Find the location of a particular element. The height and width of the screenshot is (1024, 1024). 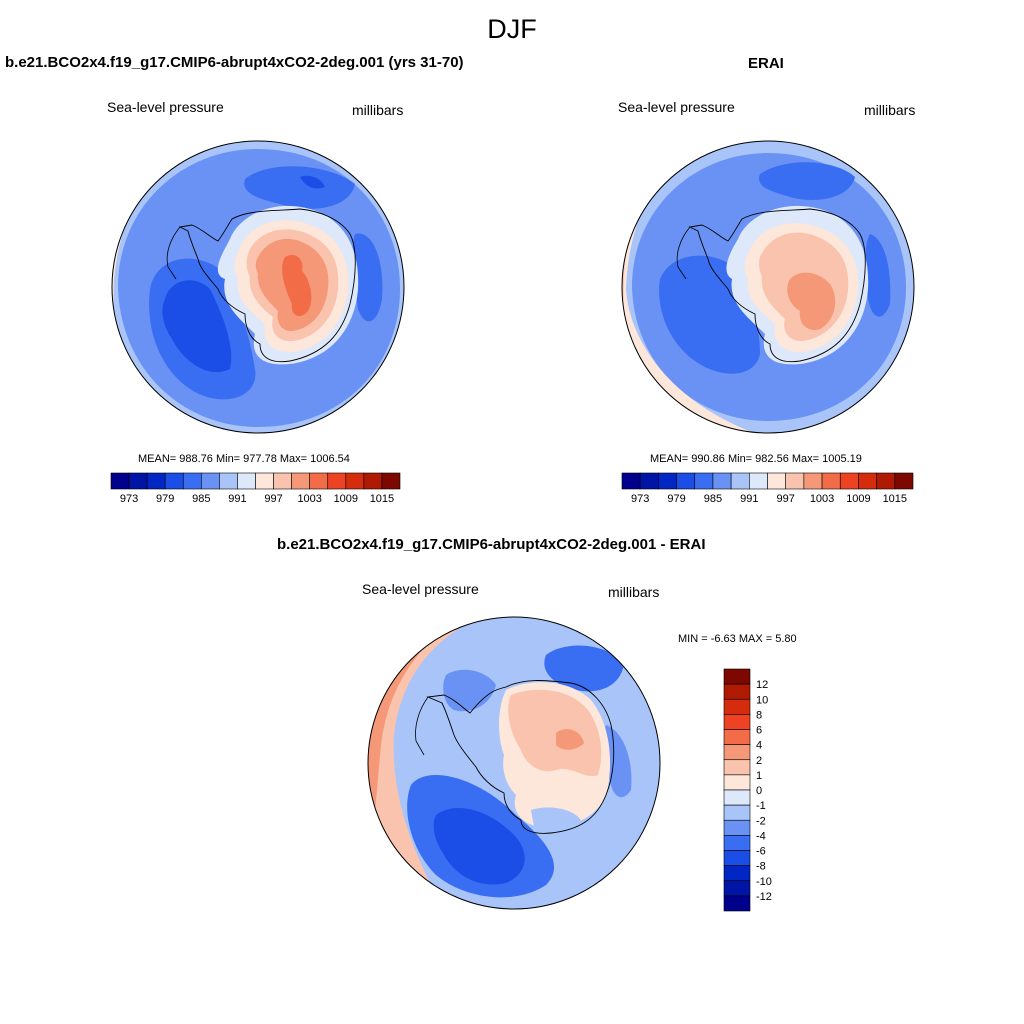

model-variable-label: Sea-level pressure is located at coordinates (165, 107).